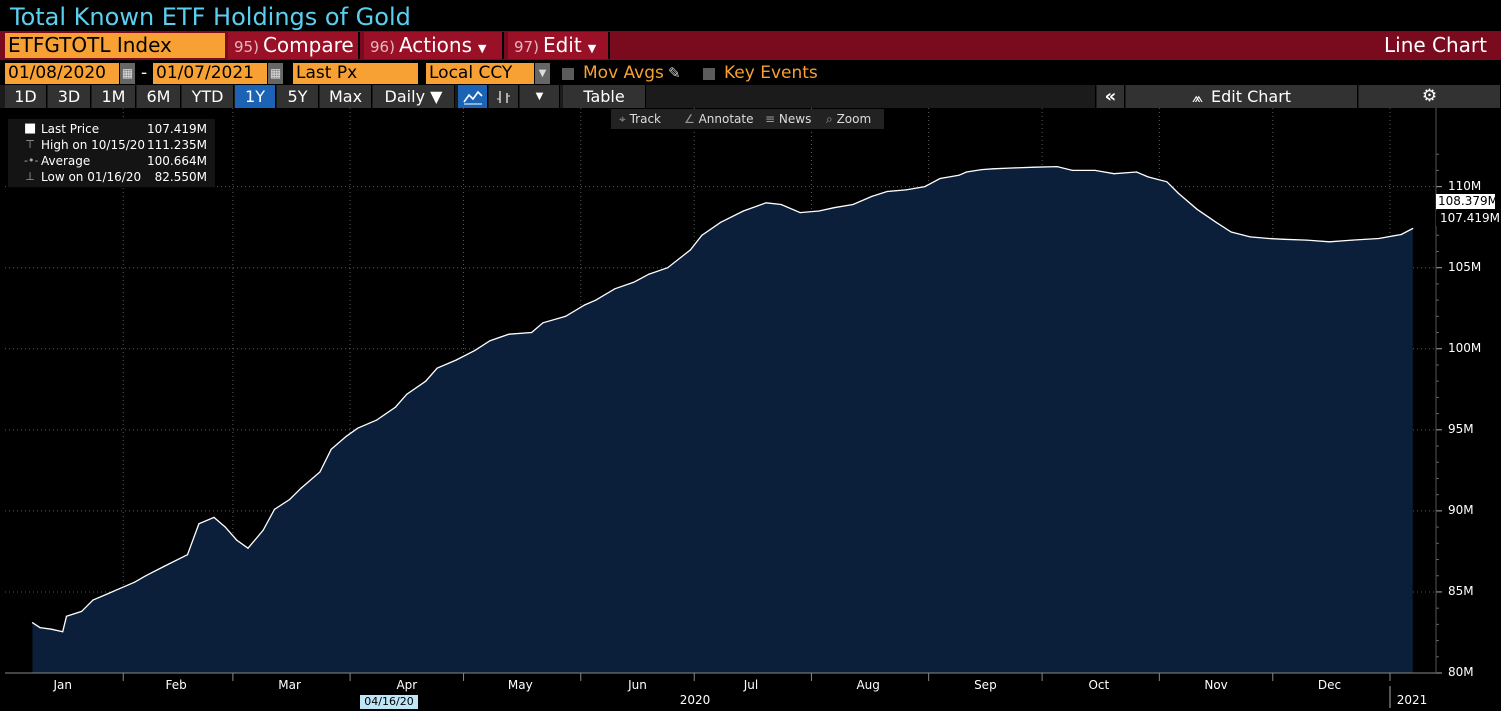  Describe the element at coordinates (66, 161) in the screenshot. I see `legend-average-label: Average` at that location.